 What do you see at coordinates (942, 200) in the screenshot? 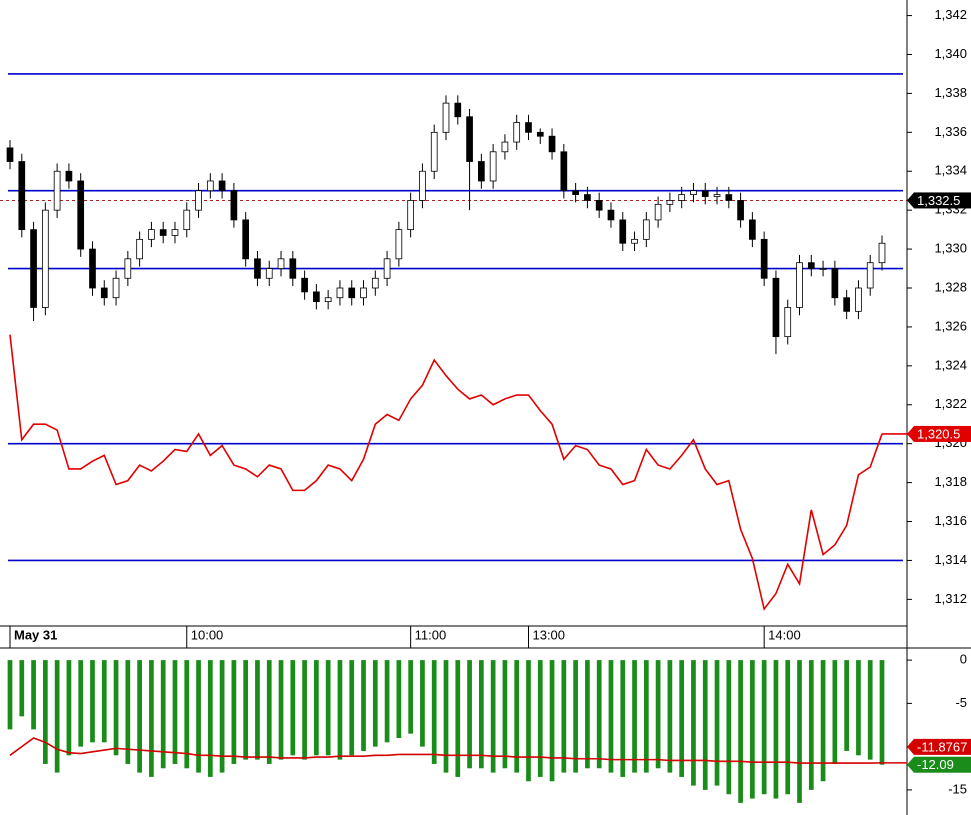
I see `reference-label-box` at bounding box center [942, 200].